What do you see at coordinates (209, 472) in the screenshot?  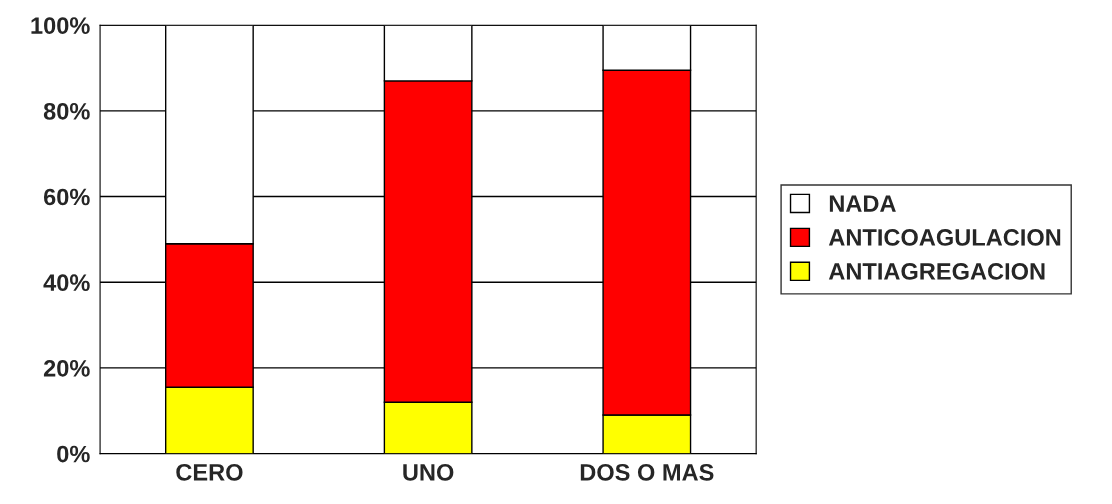 I see `x-tick-label: CERO` at bounding box center [209, 472].